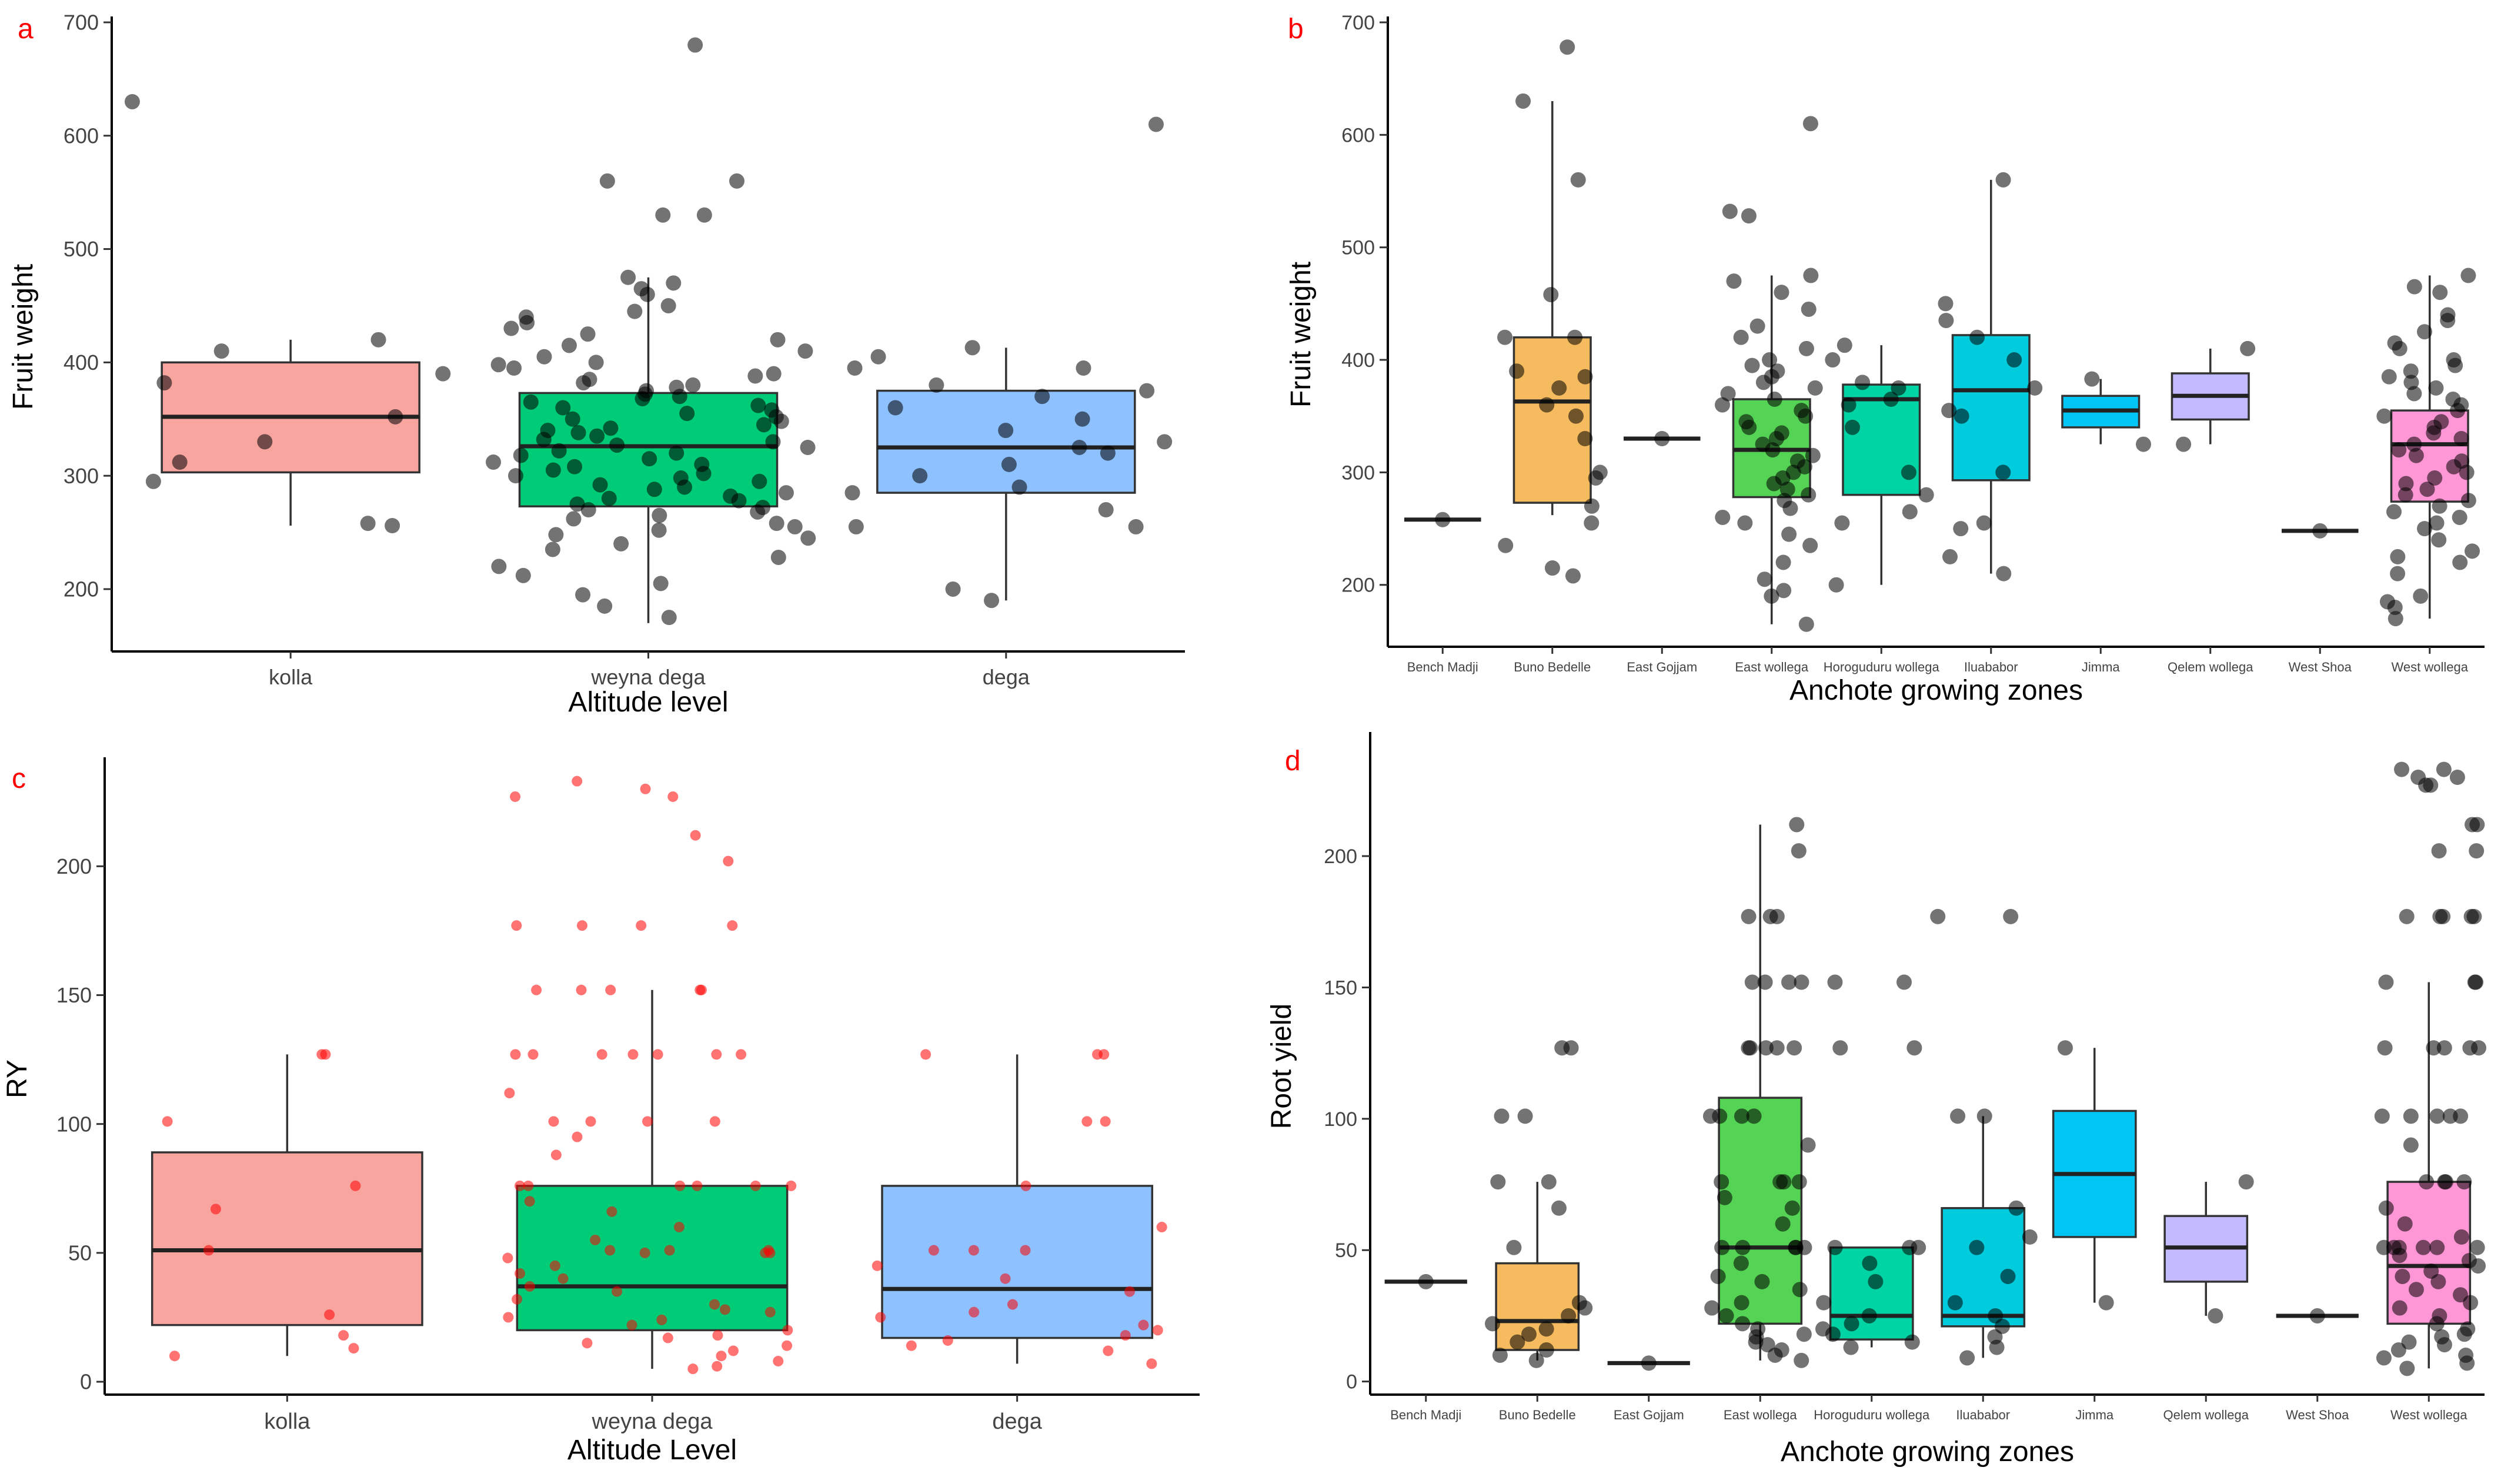  Describe the element at coordinates (2208, 1298) in the screenshot. I see `category-group: Qelem wollega` at that location.